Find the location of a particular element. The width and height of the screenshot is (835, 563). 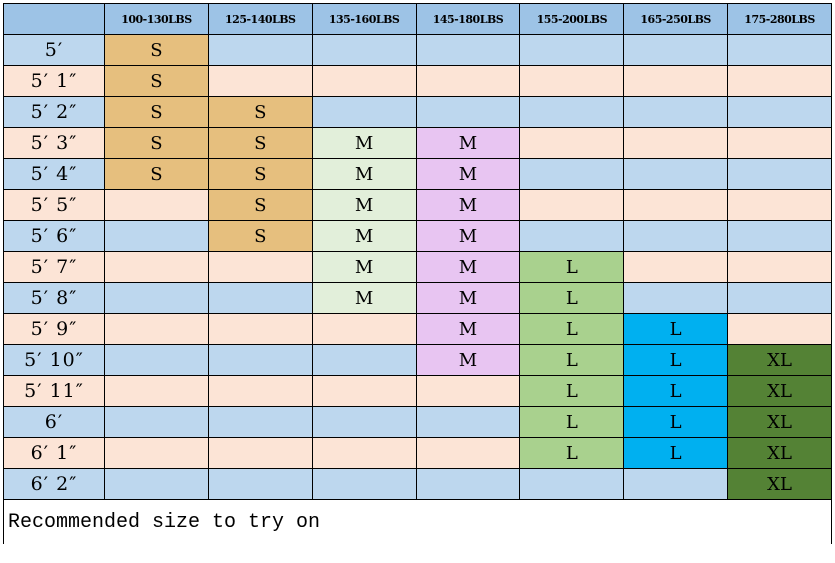

height-label: 6′ 1″ is located at coordinates (54, 453).